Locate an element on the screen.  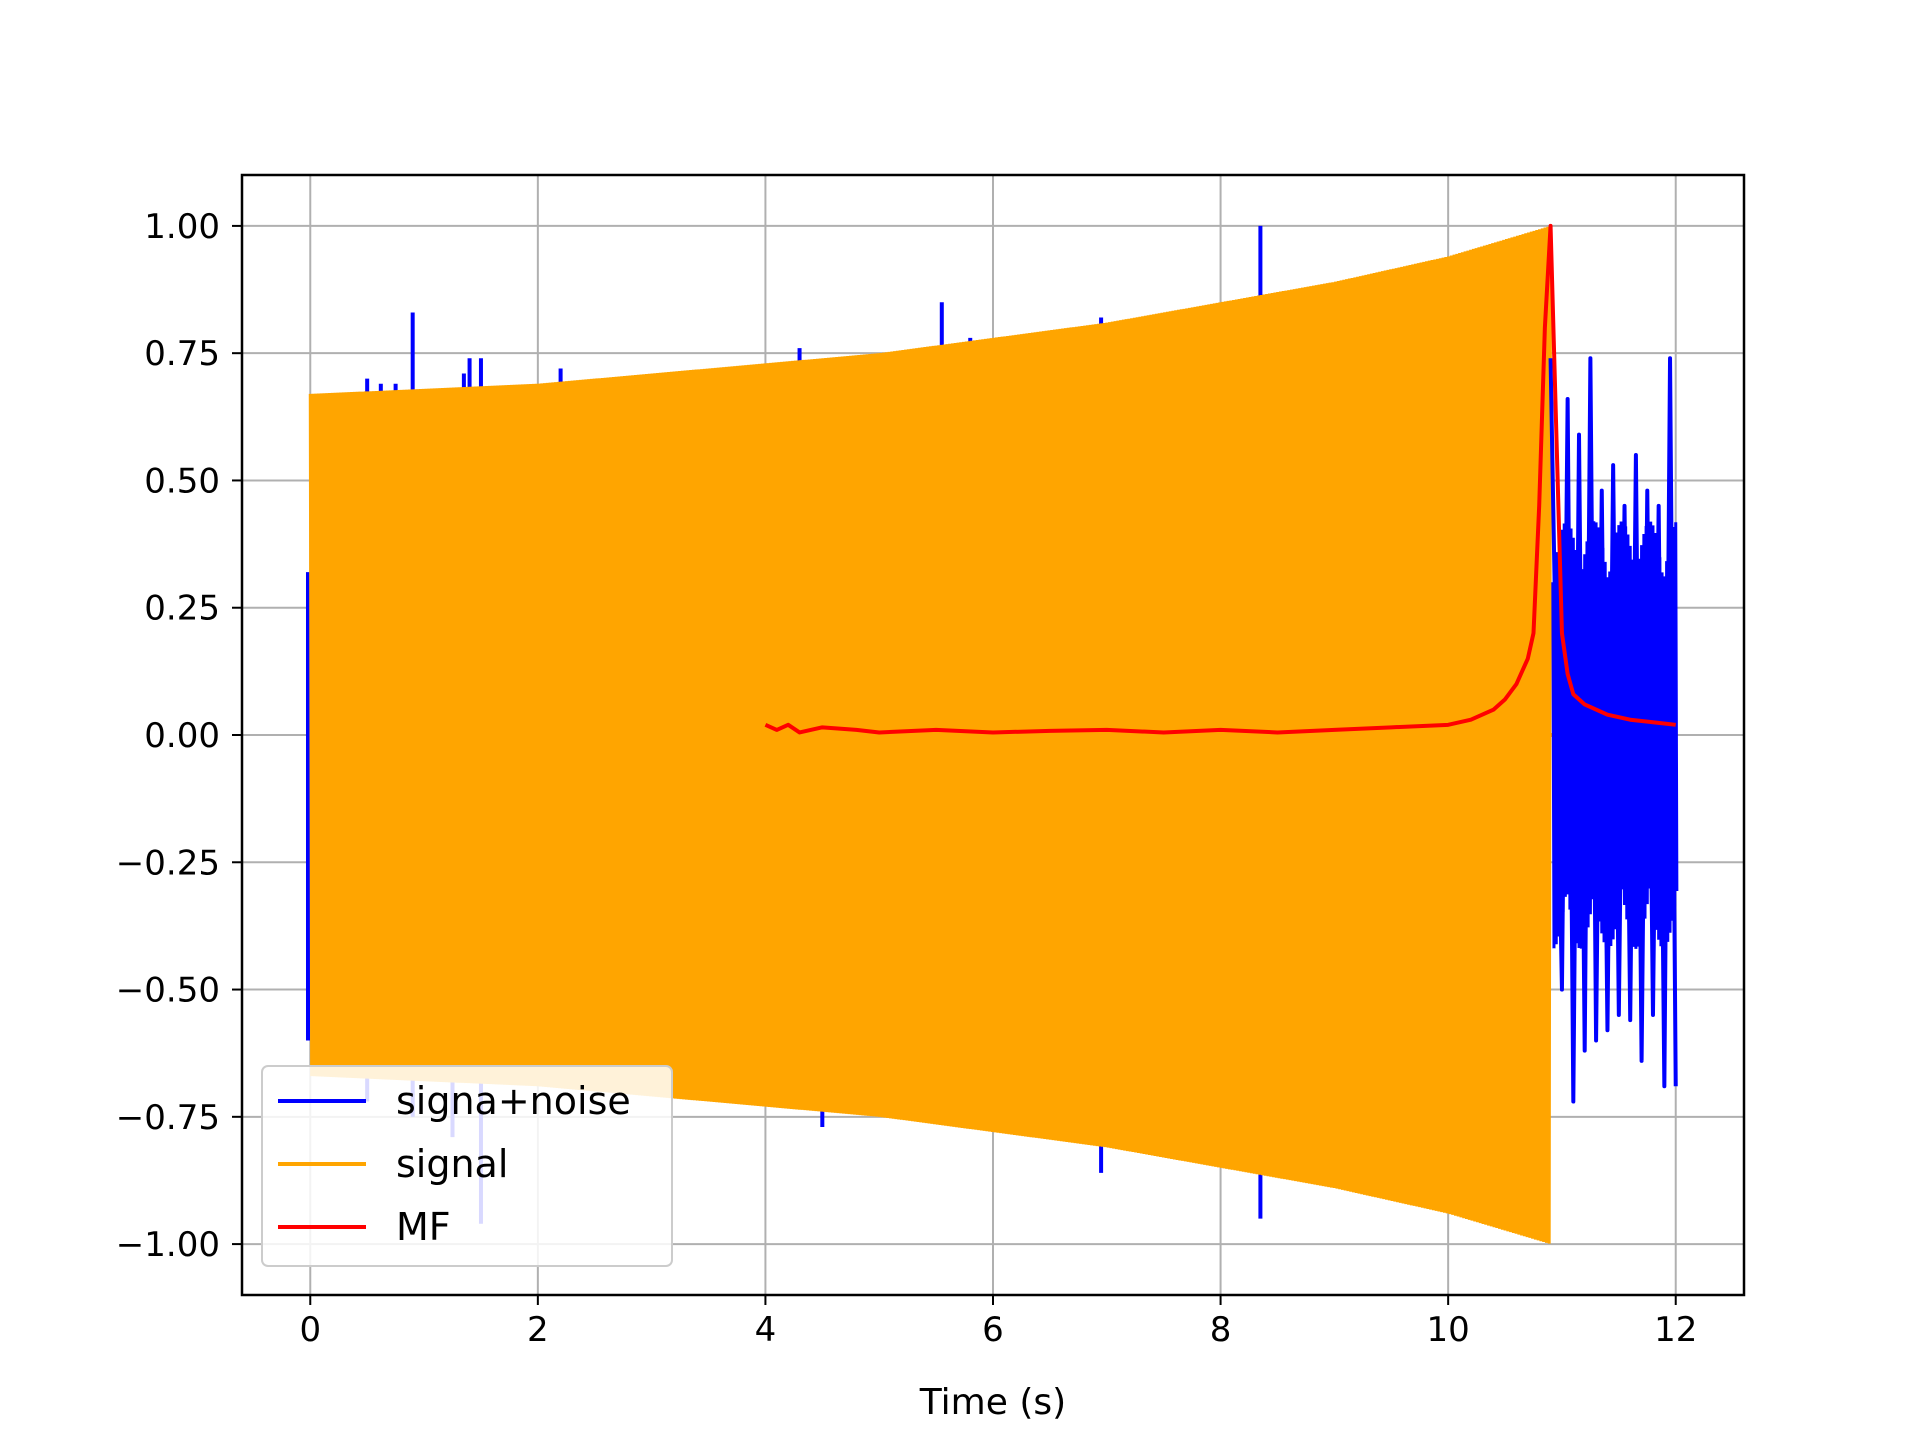
y-axis: 1.00 0.75 0.50 0.25 0.00 −0.25 −0.50 −0.75 −1.00 is located at coordinates (179, 736).